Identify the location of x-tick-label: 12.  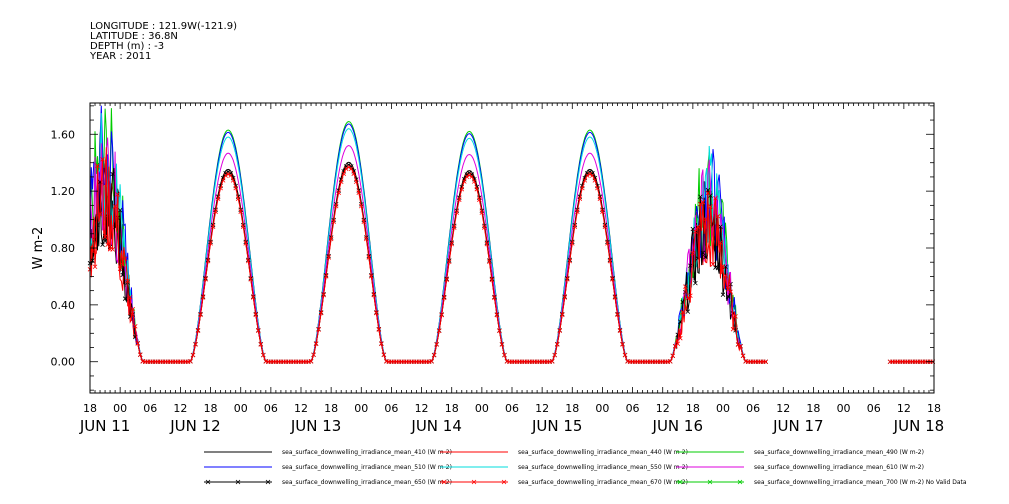
(422, 408).